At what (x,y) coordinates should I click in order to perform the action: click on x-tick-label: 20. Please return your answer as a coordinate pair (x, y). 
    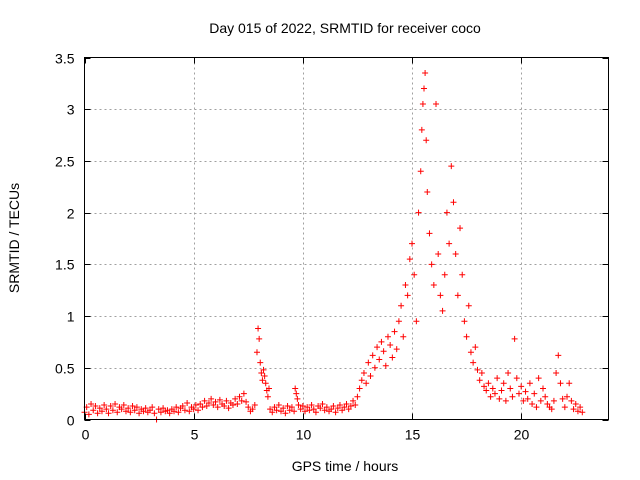
    Looking at the image, I should click on (522, 435).